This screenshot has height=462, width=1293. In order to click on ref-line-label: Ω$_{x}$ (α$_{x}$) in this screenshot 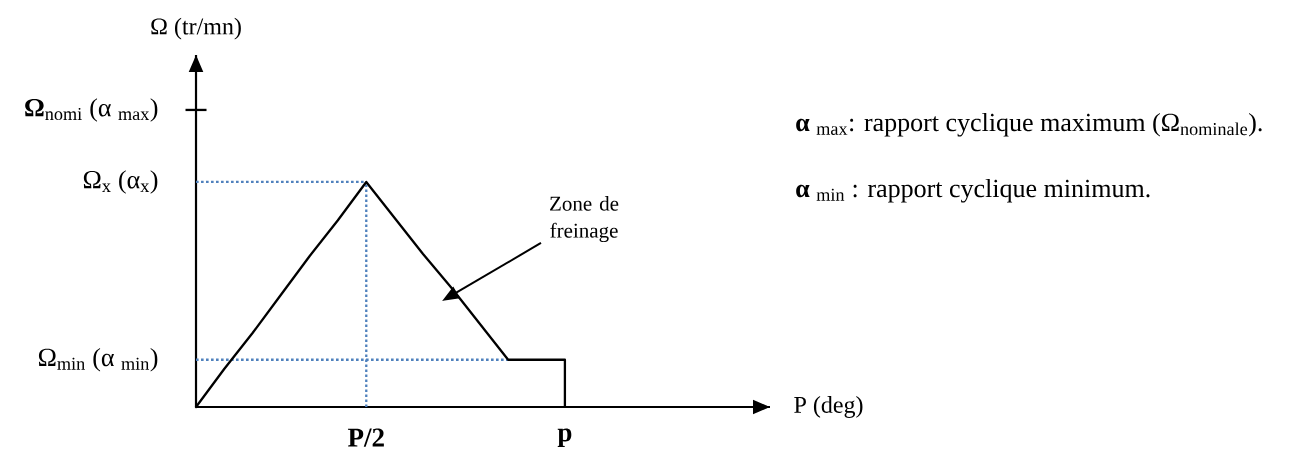, I will do `click(120, 182)`.